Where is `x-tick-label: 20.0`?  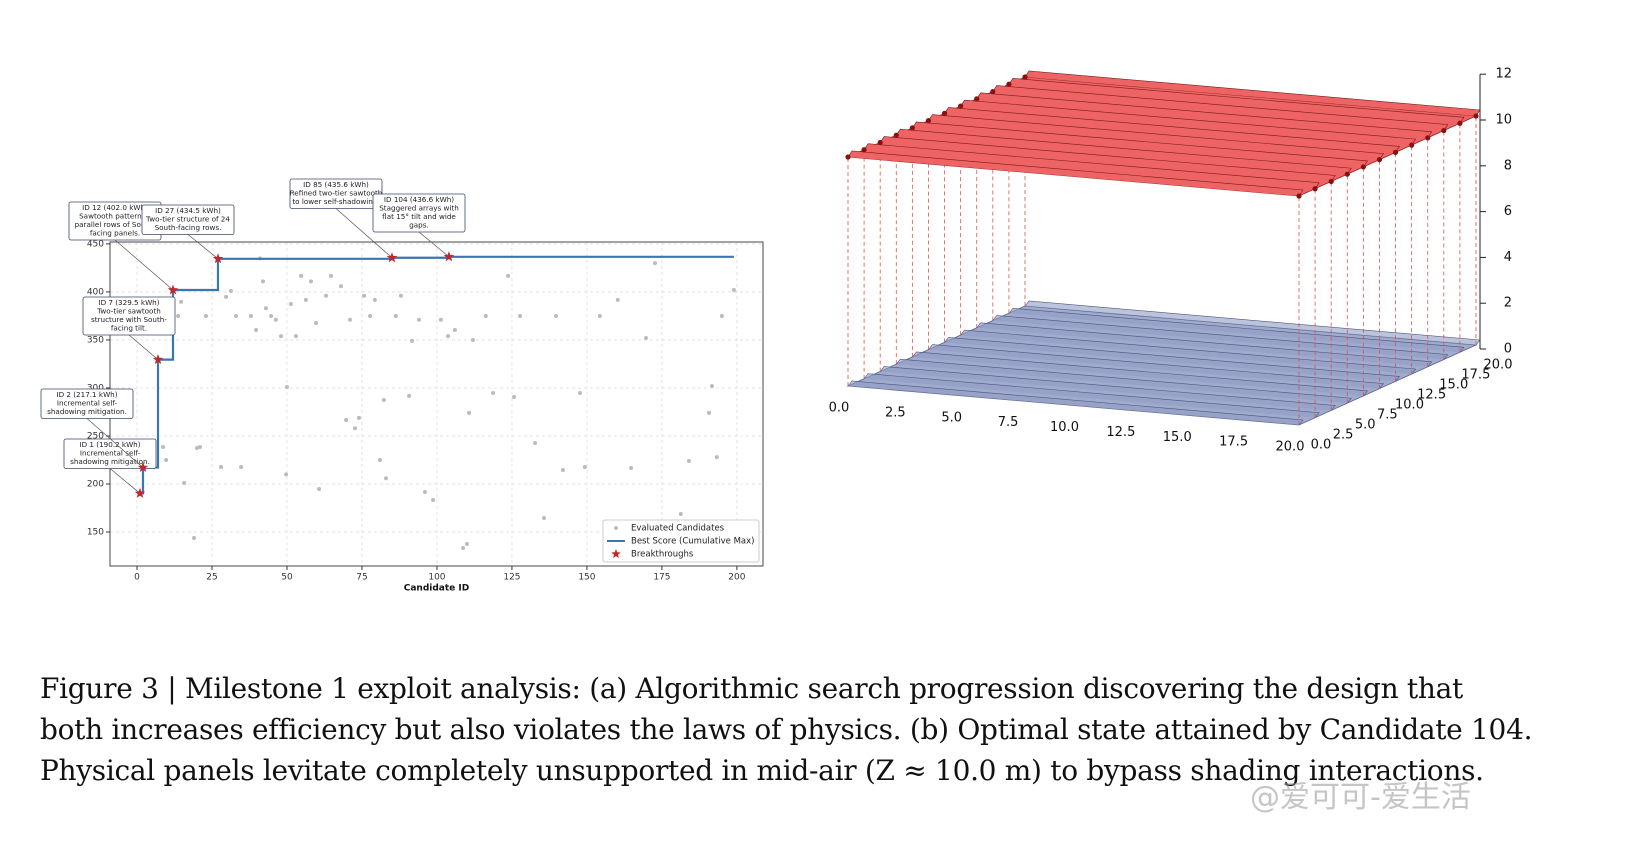
x-tick-label: 20.0 is located at coordinates (1290, 447).